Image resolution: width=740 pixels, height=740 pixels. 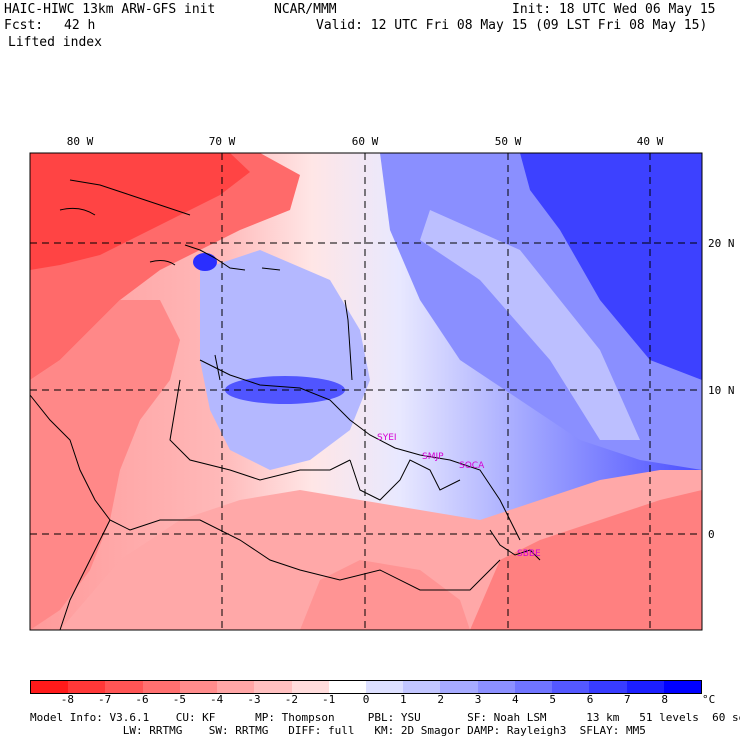 I want to click on init-time: Init: 18 UTC Wed 06 May 15, so click(x=614, y=9).